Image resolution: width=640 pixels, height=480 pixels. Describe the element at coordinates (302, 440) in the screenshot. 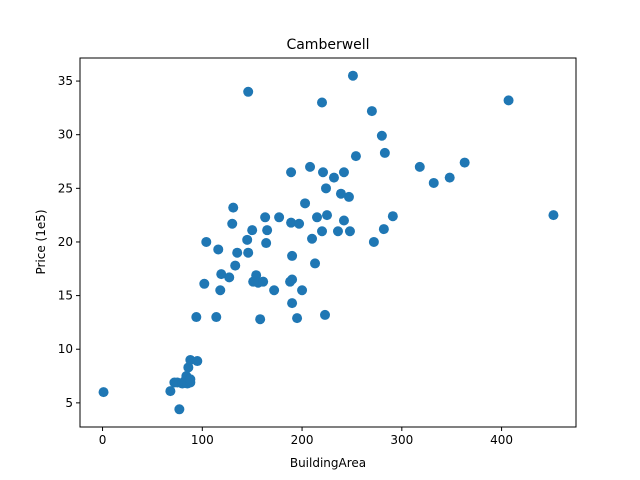

I see `x-tick-label: 200` at that location.